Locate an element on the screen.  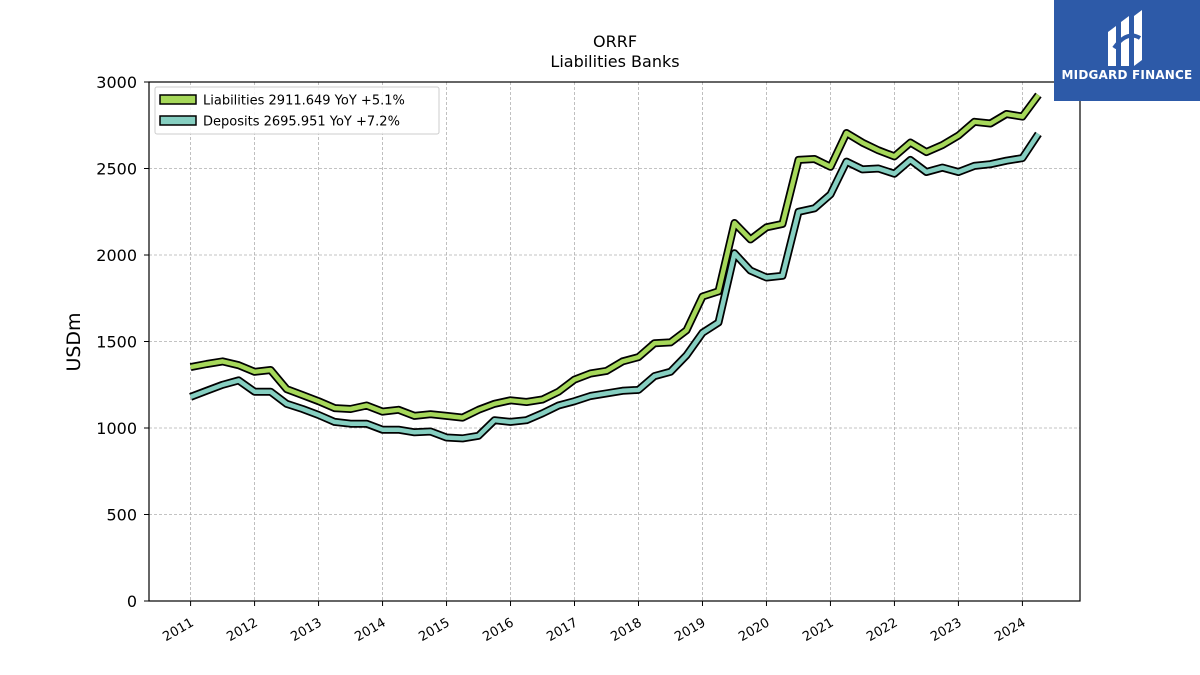
logo-text: MIDGARD FINANCE is located at coordinates (1127, 75).